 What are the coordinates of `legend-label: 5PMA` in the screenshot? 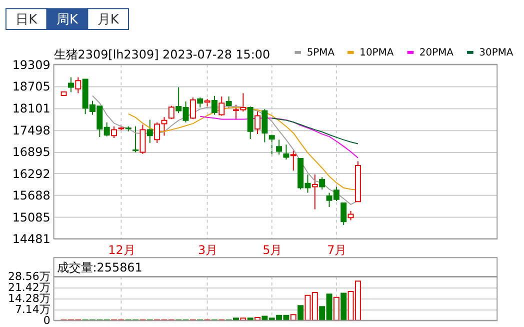 It's located at (320, 52).